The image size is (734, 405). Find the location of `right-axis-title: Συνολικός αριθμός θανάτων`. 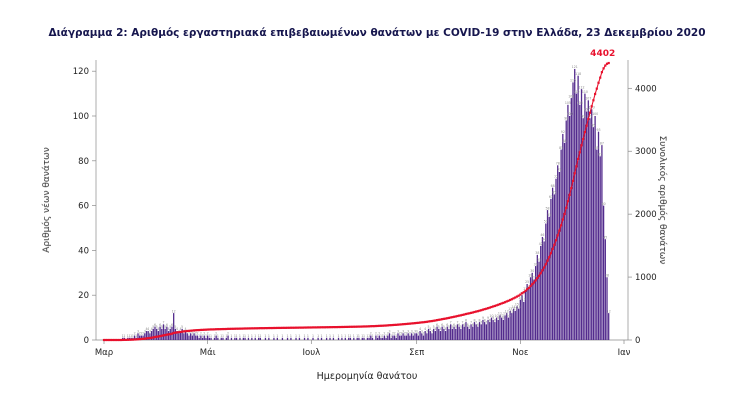

right-axis-title: Συνολικός αριθμός θανάτων is located at coordinates (662, 200).